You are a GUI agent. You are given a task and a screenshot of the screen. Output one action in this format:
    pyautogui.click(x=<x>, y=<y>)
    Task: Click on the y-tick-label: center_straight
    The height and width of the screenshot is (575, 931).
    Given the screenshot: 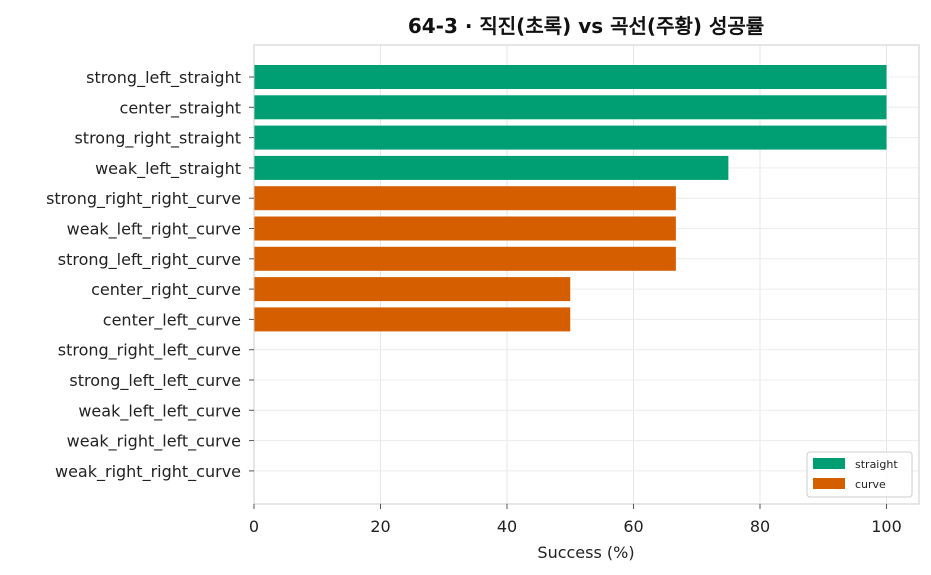 What is the action you would take?
    pyautogui.click(x=180, y=108)
    